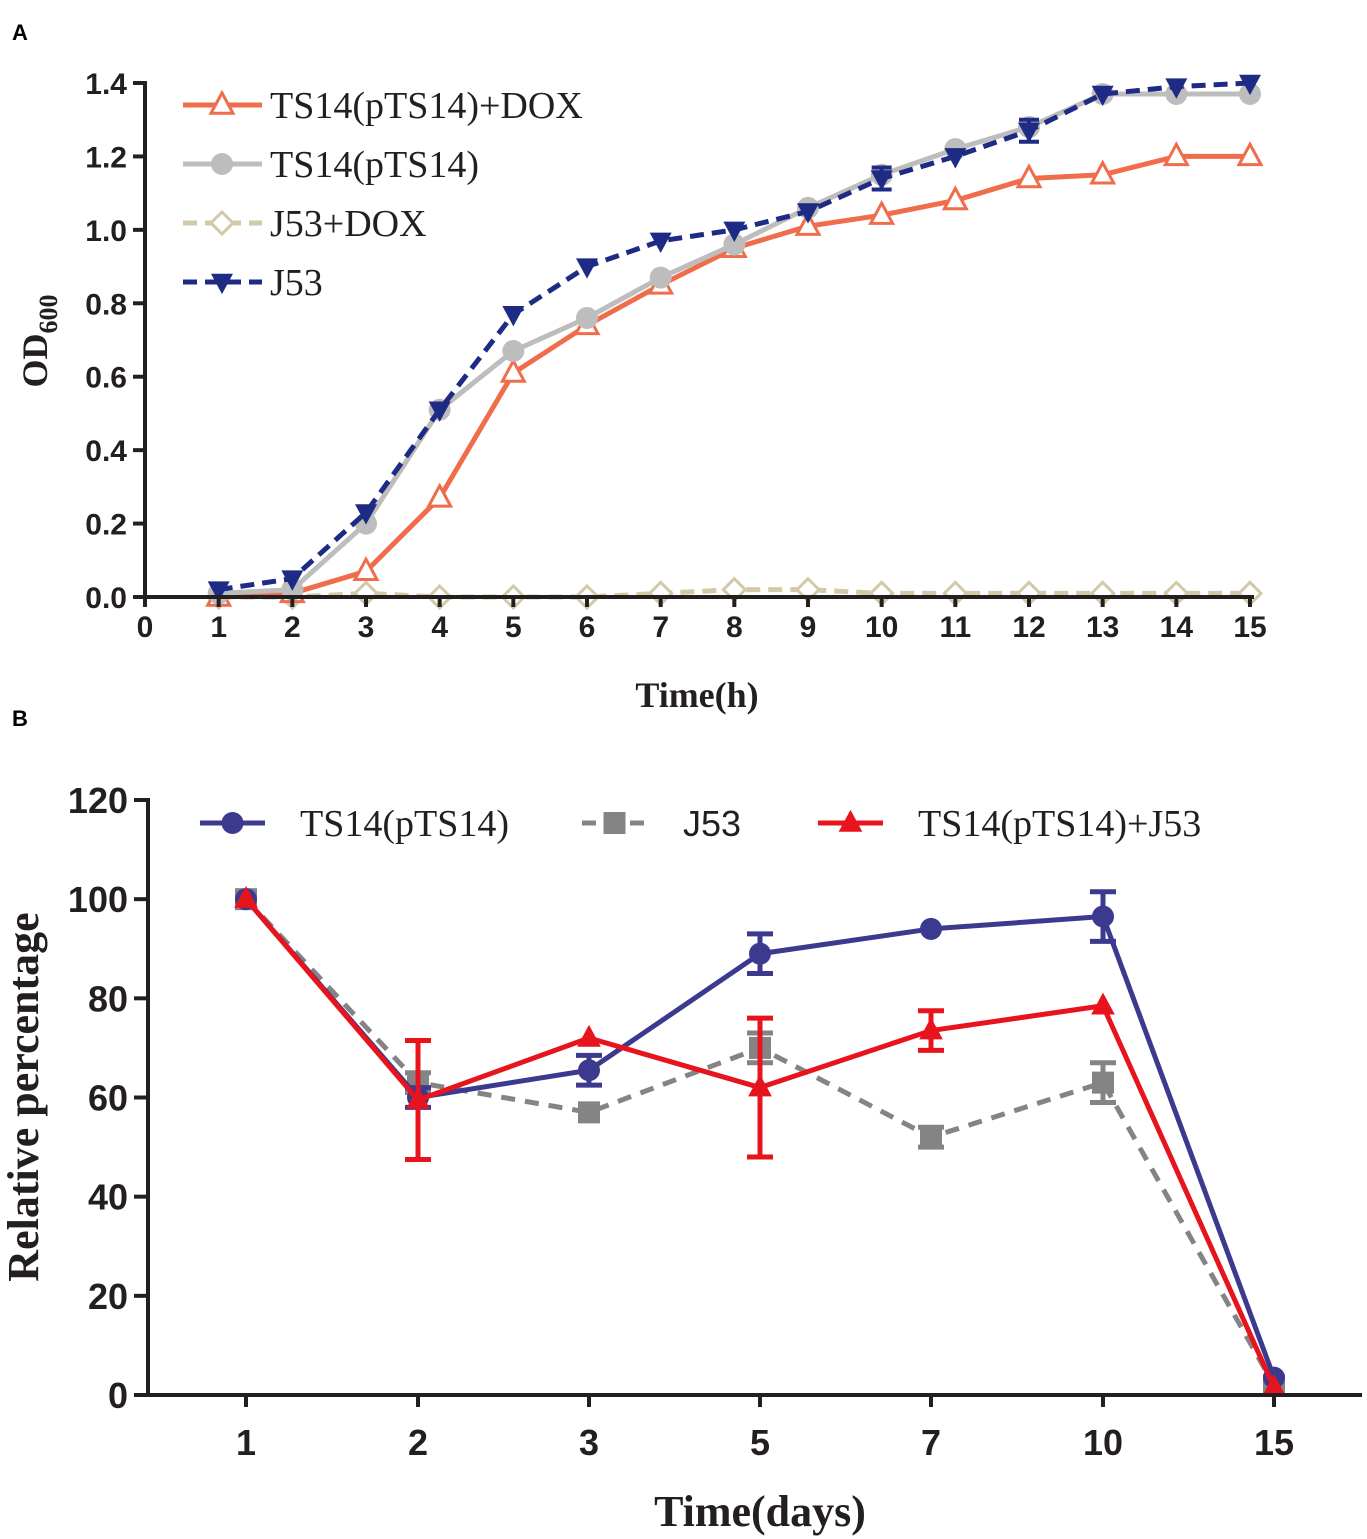  I want to click on x-tick-label: 5, so click(513, 627).